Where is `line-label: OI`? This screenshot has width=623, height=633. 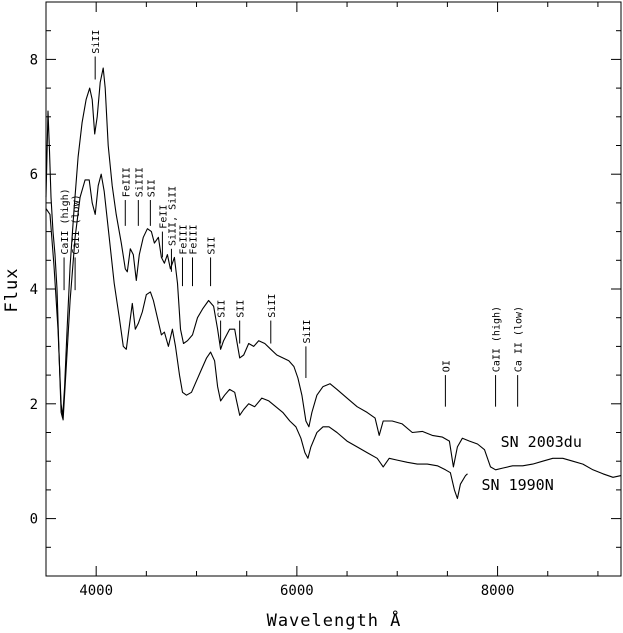 line-label: OI is located at coordinates (446, 366).